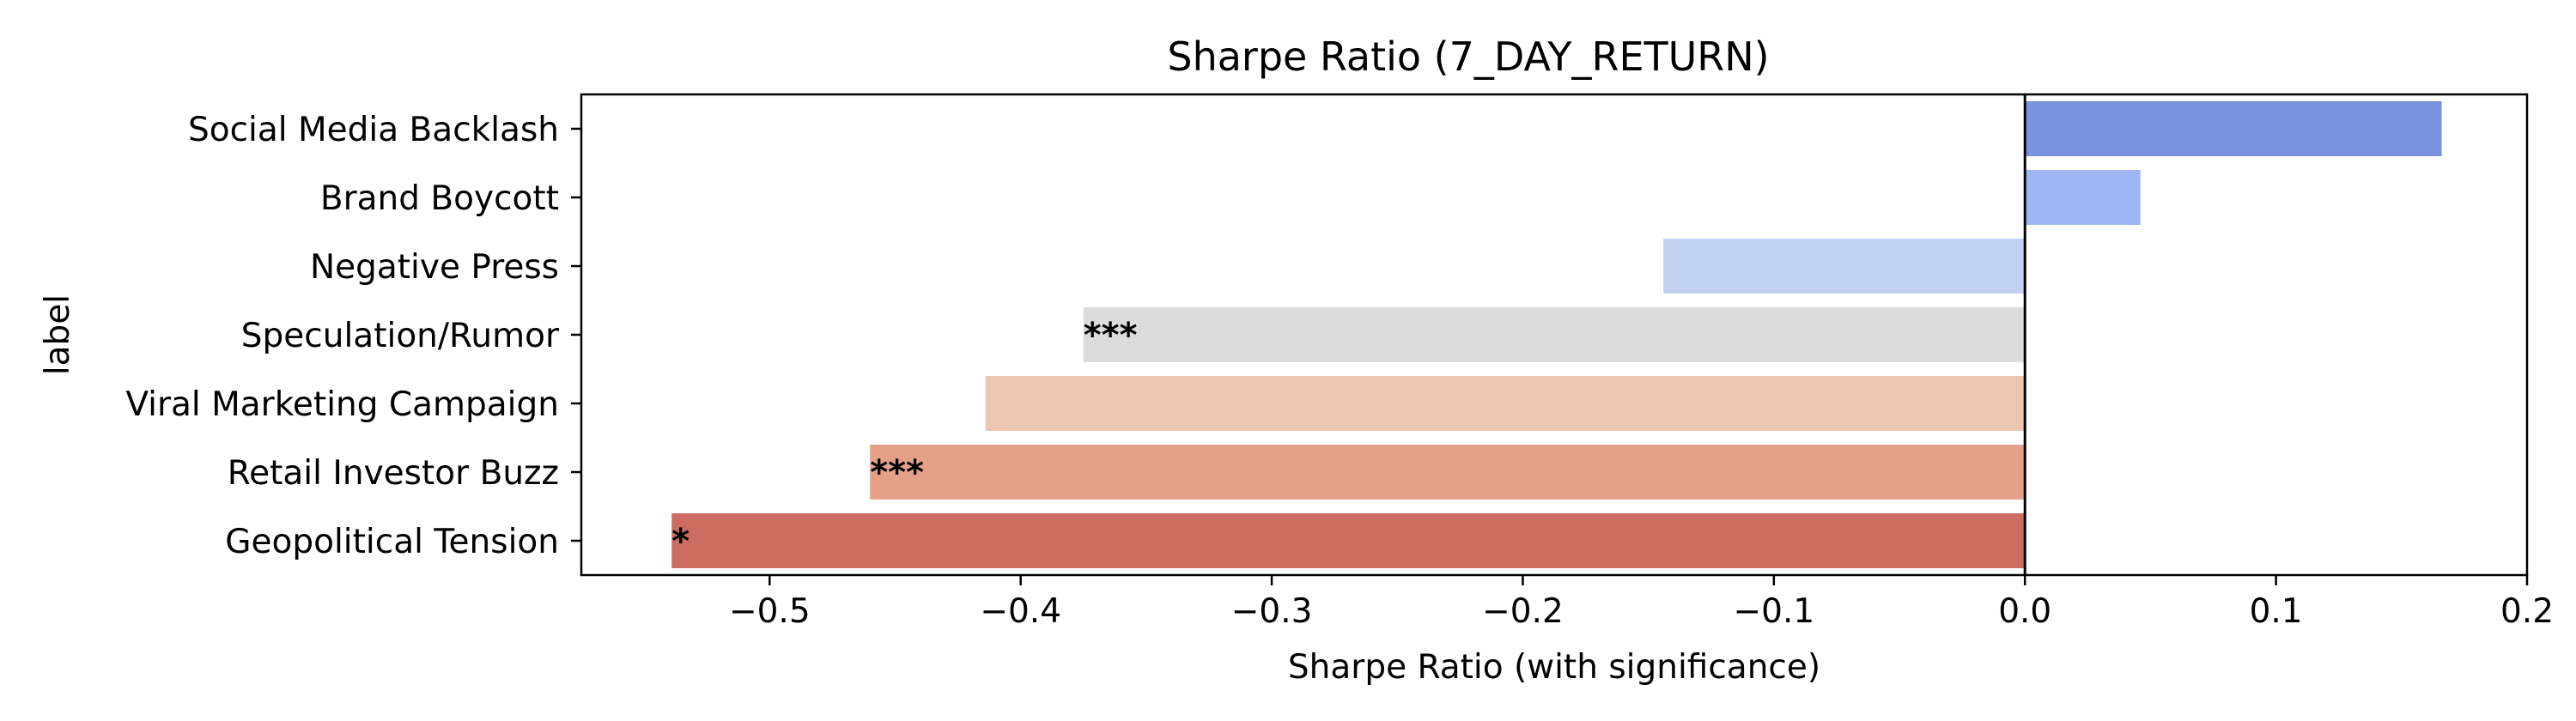 This screenshot has height=721, width=2576. What do you see at coordinates (392, 542) in the screenshot?
I see `y-tick-label: Geopolitical Tension` at bounding box center [392, 542].